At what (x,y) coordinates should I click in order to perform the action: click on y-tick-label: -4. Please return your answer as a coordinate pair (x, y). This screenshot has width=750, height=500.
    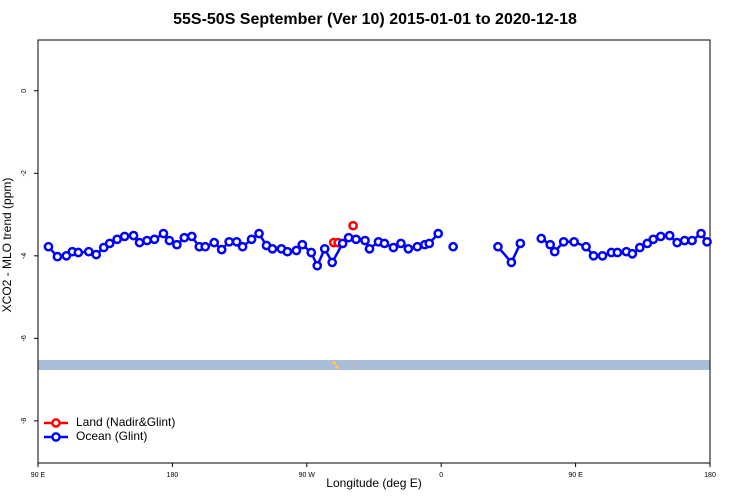
    Looking at the image, I should click on (24, 256).